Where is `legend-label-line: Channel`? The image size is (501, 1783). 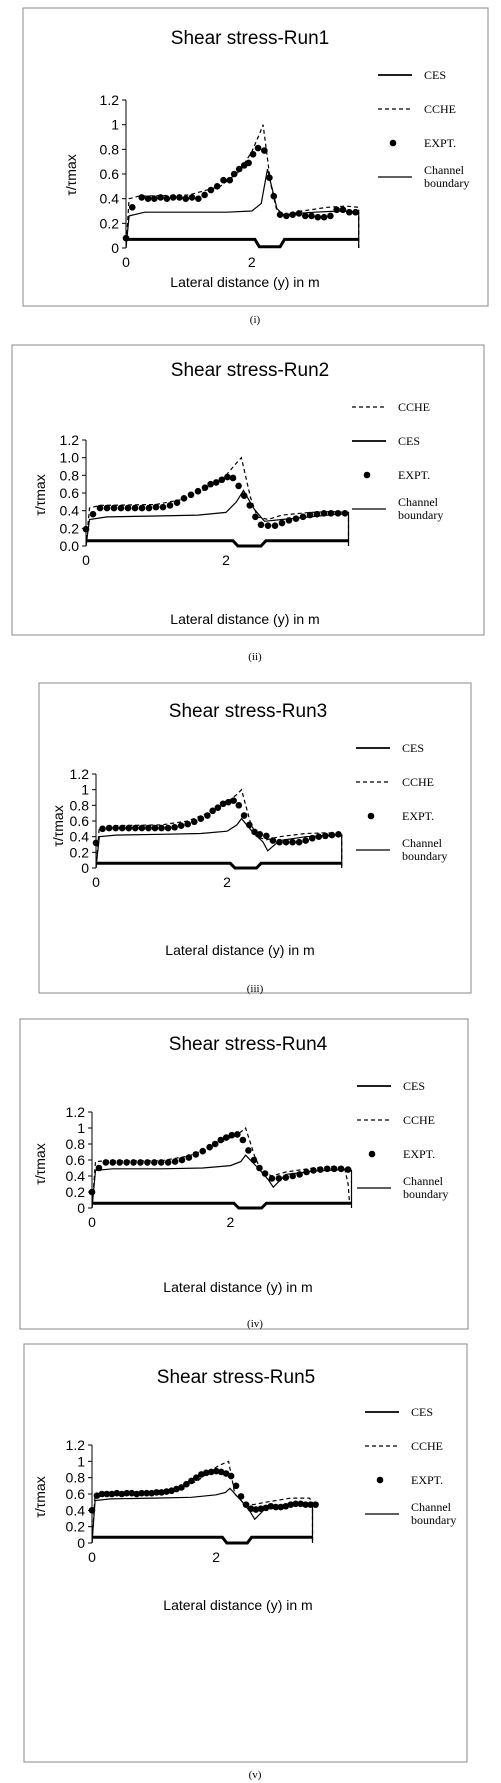 legend-label-line: Channel is located at coordinates (444, 170).